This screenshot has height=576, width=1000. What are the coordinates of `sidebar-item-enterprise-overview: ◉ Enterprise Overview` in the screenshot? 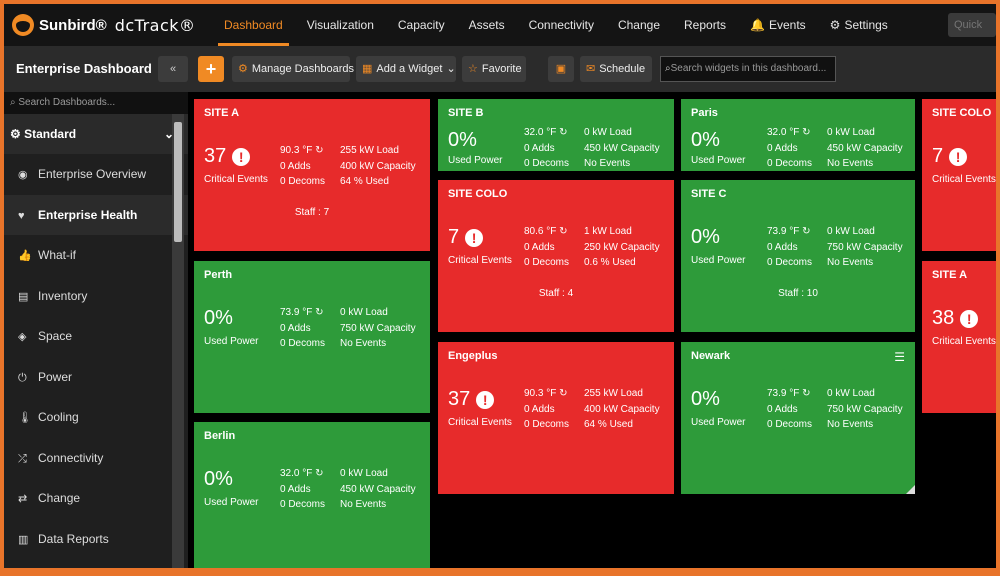 It's located at (96, 174).